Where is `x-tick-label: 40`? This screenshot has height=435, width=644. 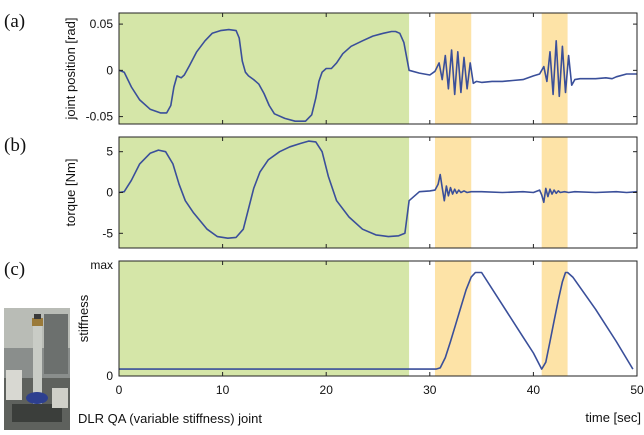 x-tick-label: 40 is located at coordinates (534, 390).